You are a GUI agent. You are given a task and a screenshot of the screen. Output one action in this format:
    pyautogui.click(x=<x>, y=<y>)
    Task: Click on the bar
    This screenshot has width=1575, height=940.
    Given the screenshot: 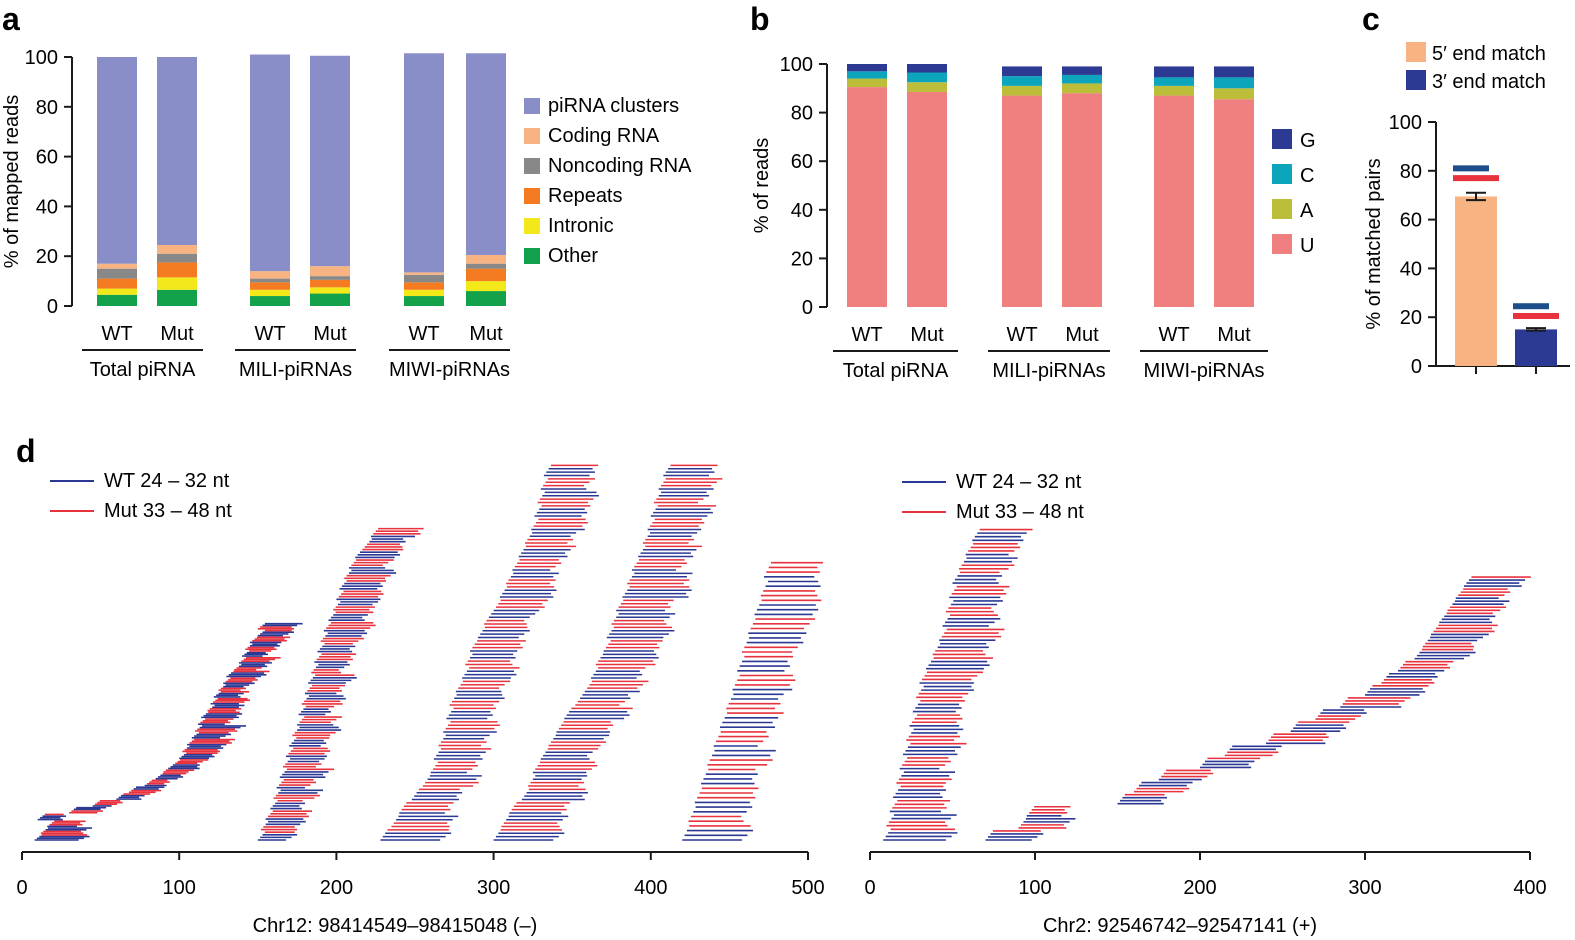 What is the action you would take?
    pyautogui.click(x=1476, y=281)
    